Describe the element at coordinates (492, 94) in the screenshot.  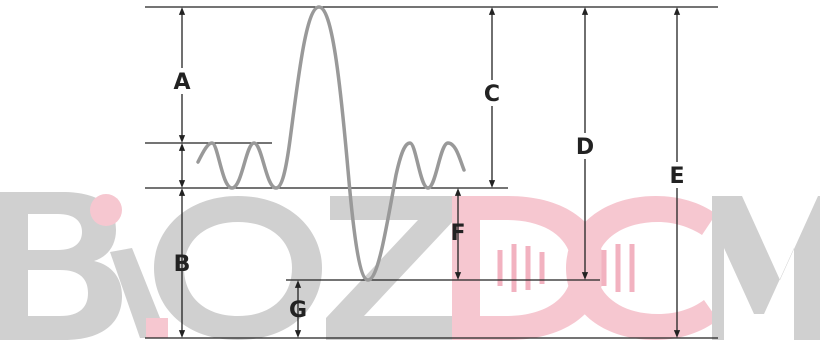
I see `label-c: C` at that location.